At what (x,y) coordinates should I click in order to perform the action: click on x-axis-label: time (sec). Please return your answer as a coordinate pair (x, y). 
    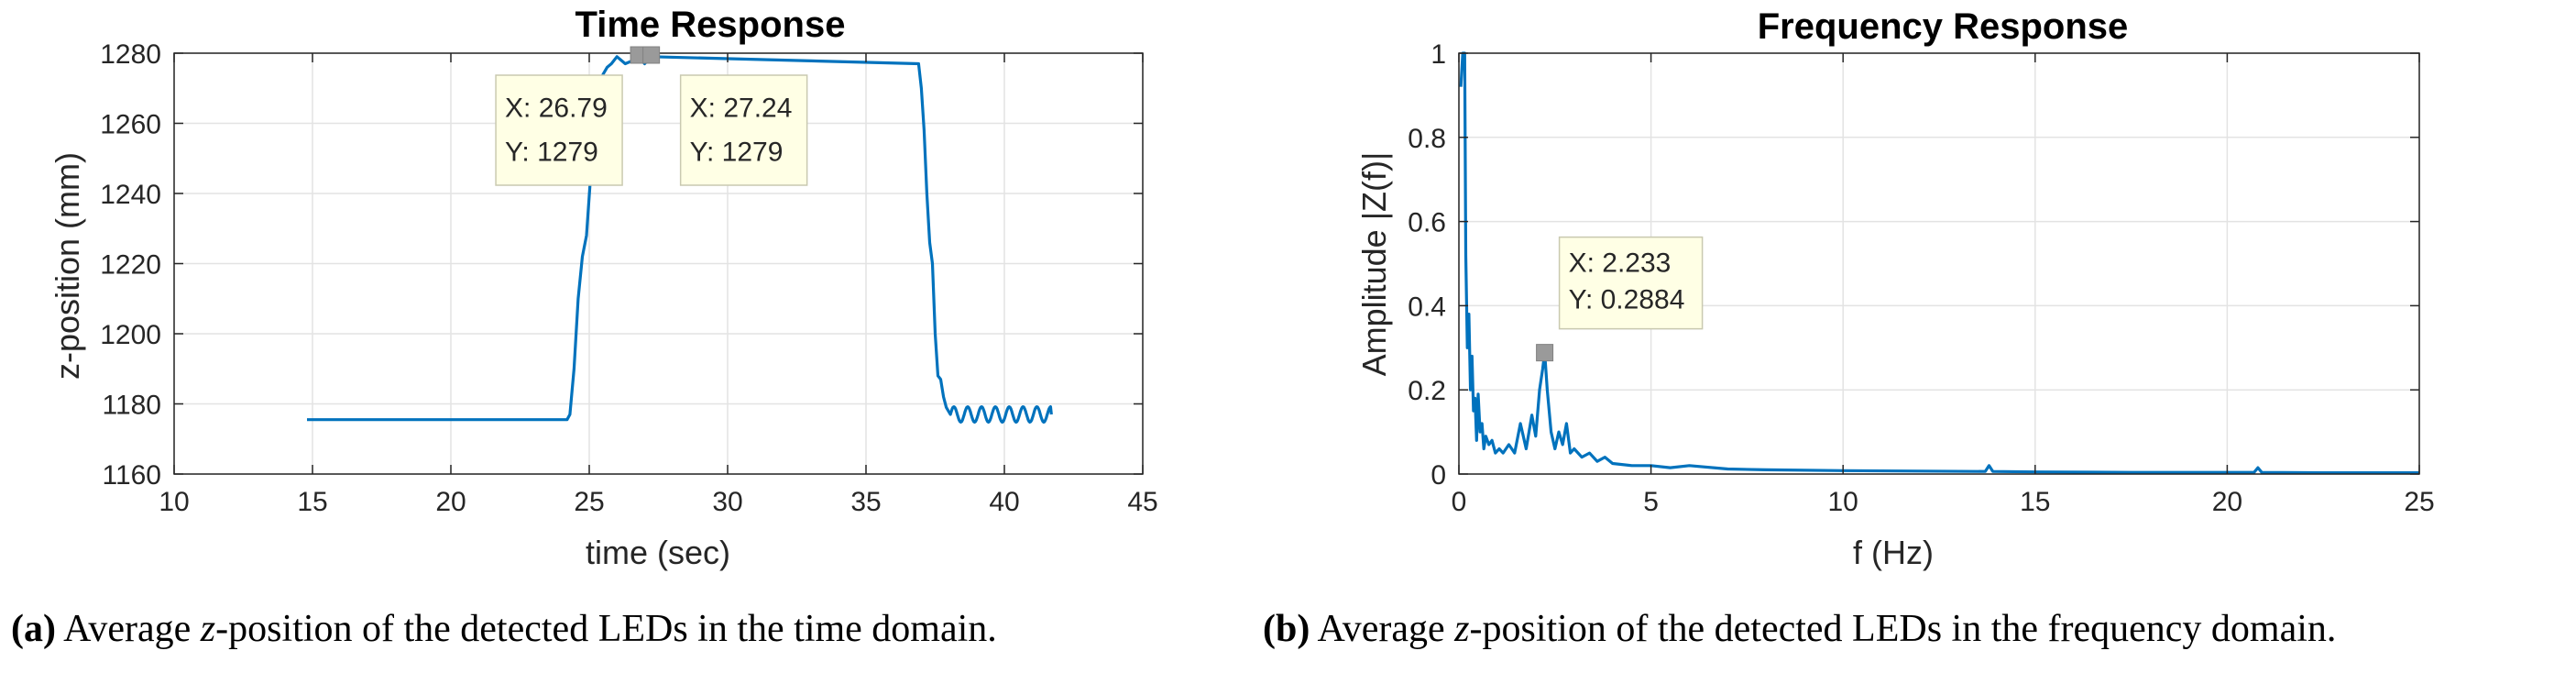
    Looking at the image, I should click on (658, 552).